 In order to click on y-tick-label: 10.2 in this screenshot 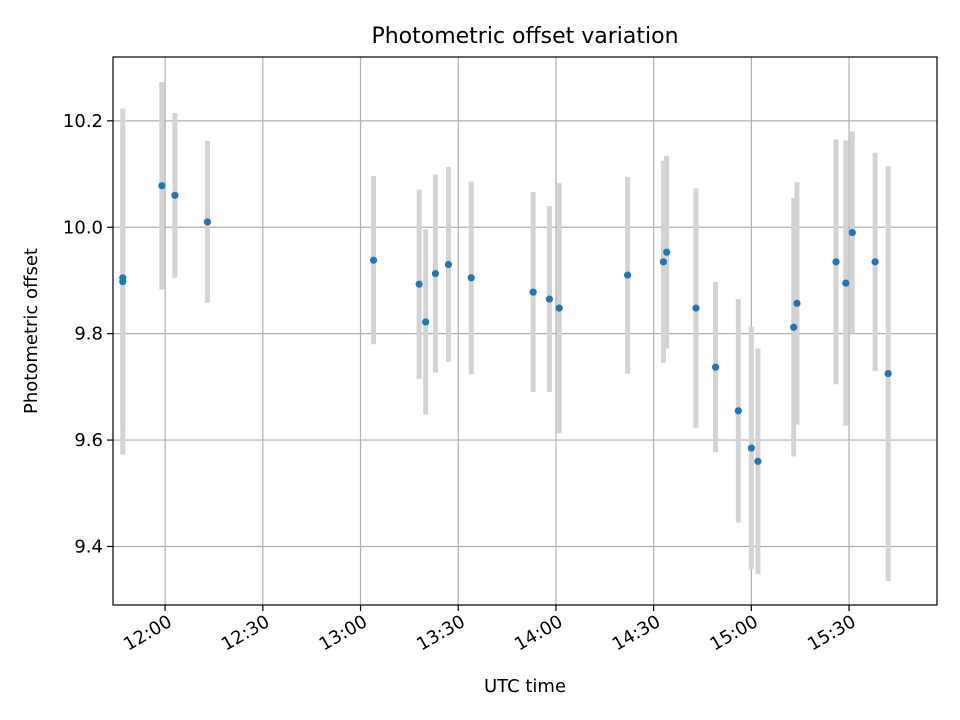, I will do `click(83, 121)`.